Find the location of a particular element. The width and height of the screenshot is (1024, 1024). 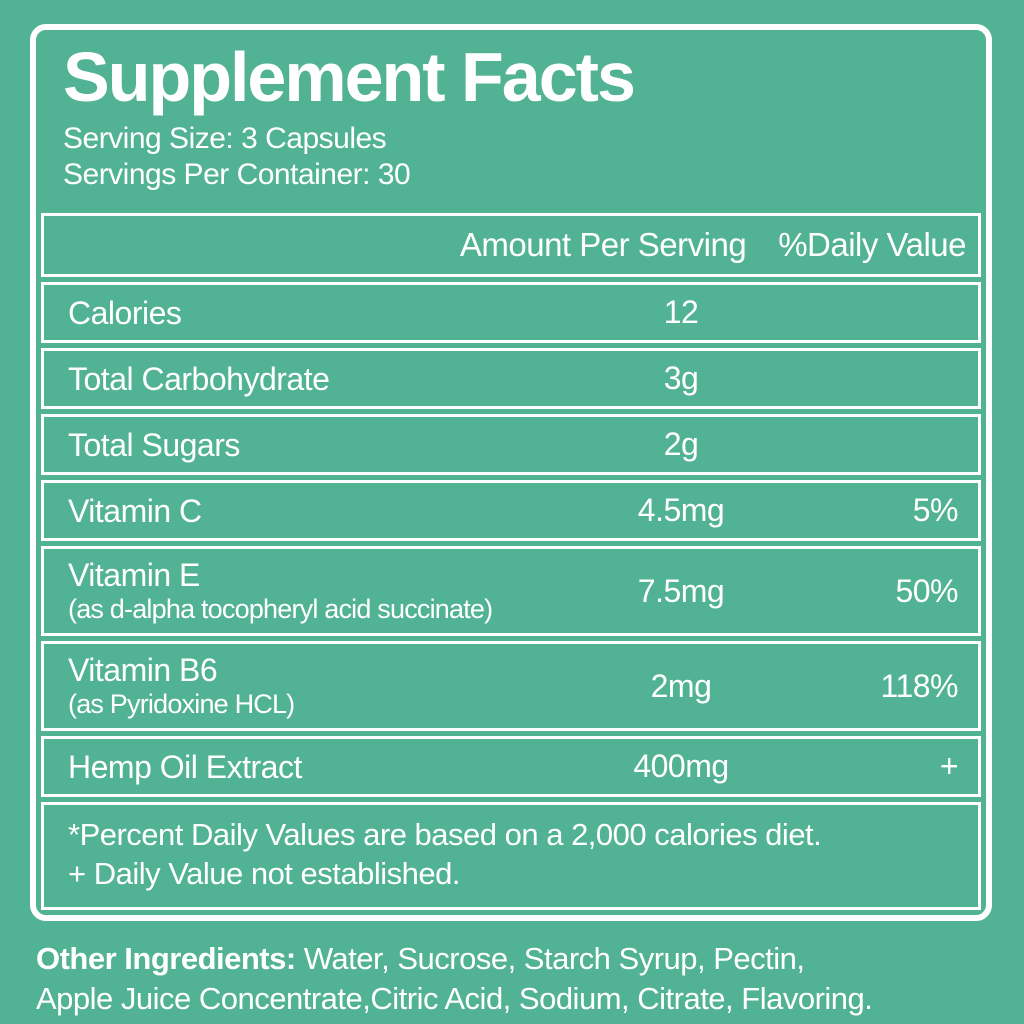

table-row: Total Sugars 2g is located at coordinates (511, 445).